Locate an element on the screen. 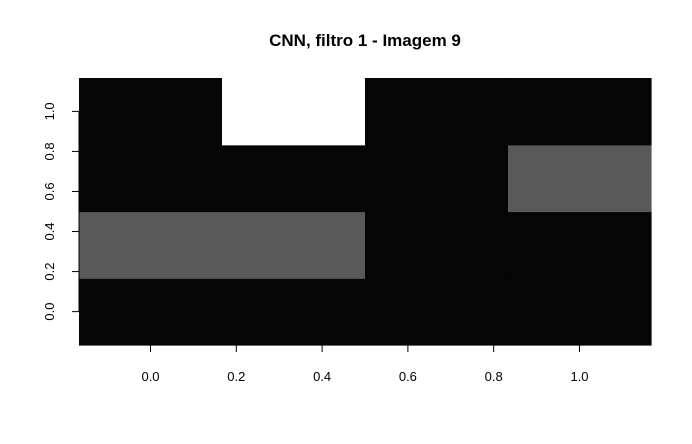 The image size is (692, 444). y-tick-label: 0.2 is located at coordinates (49, 272).